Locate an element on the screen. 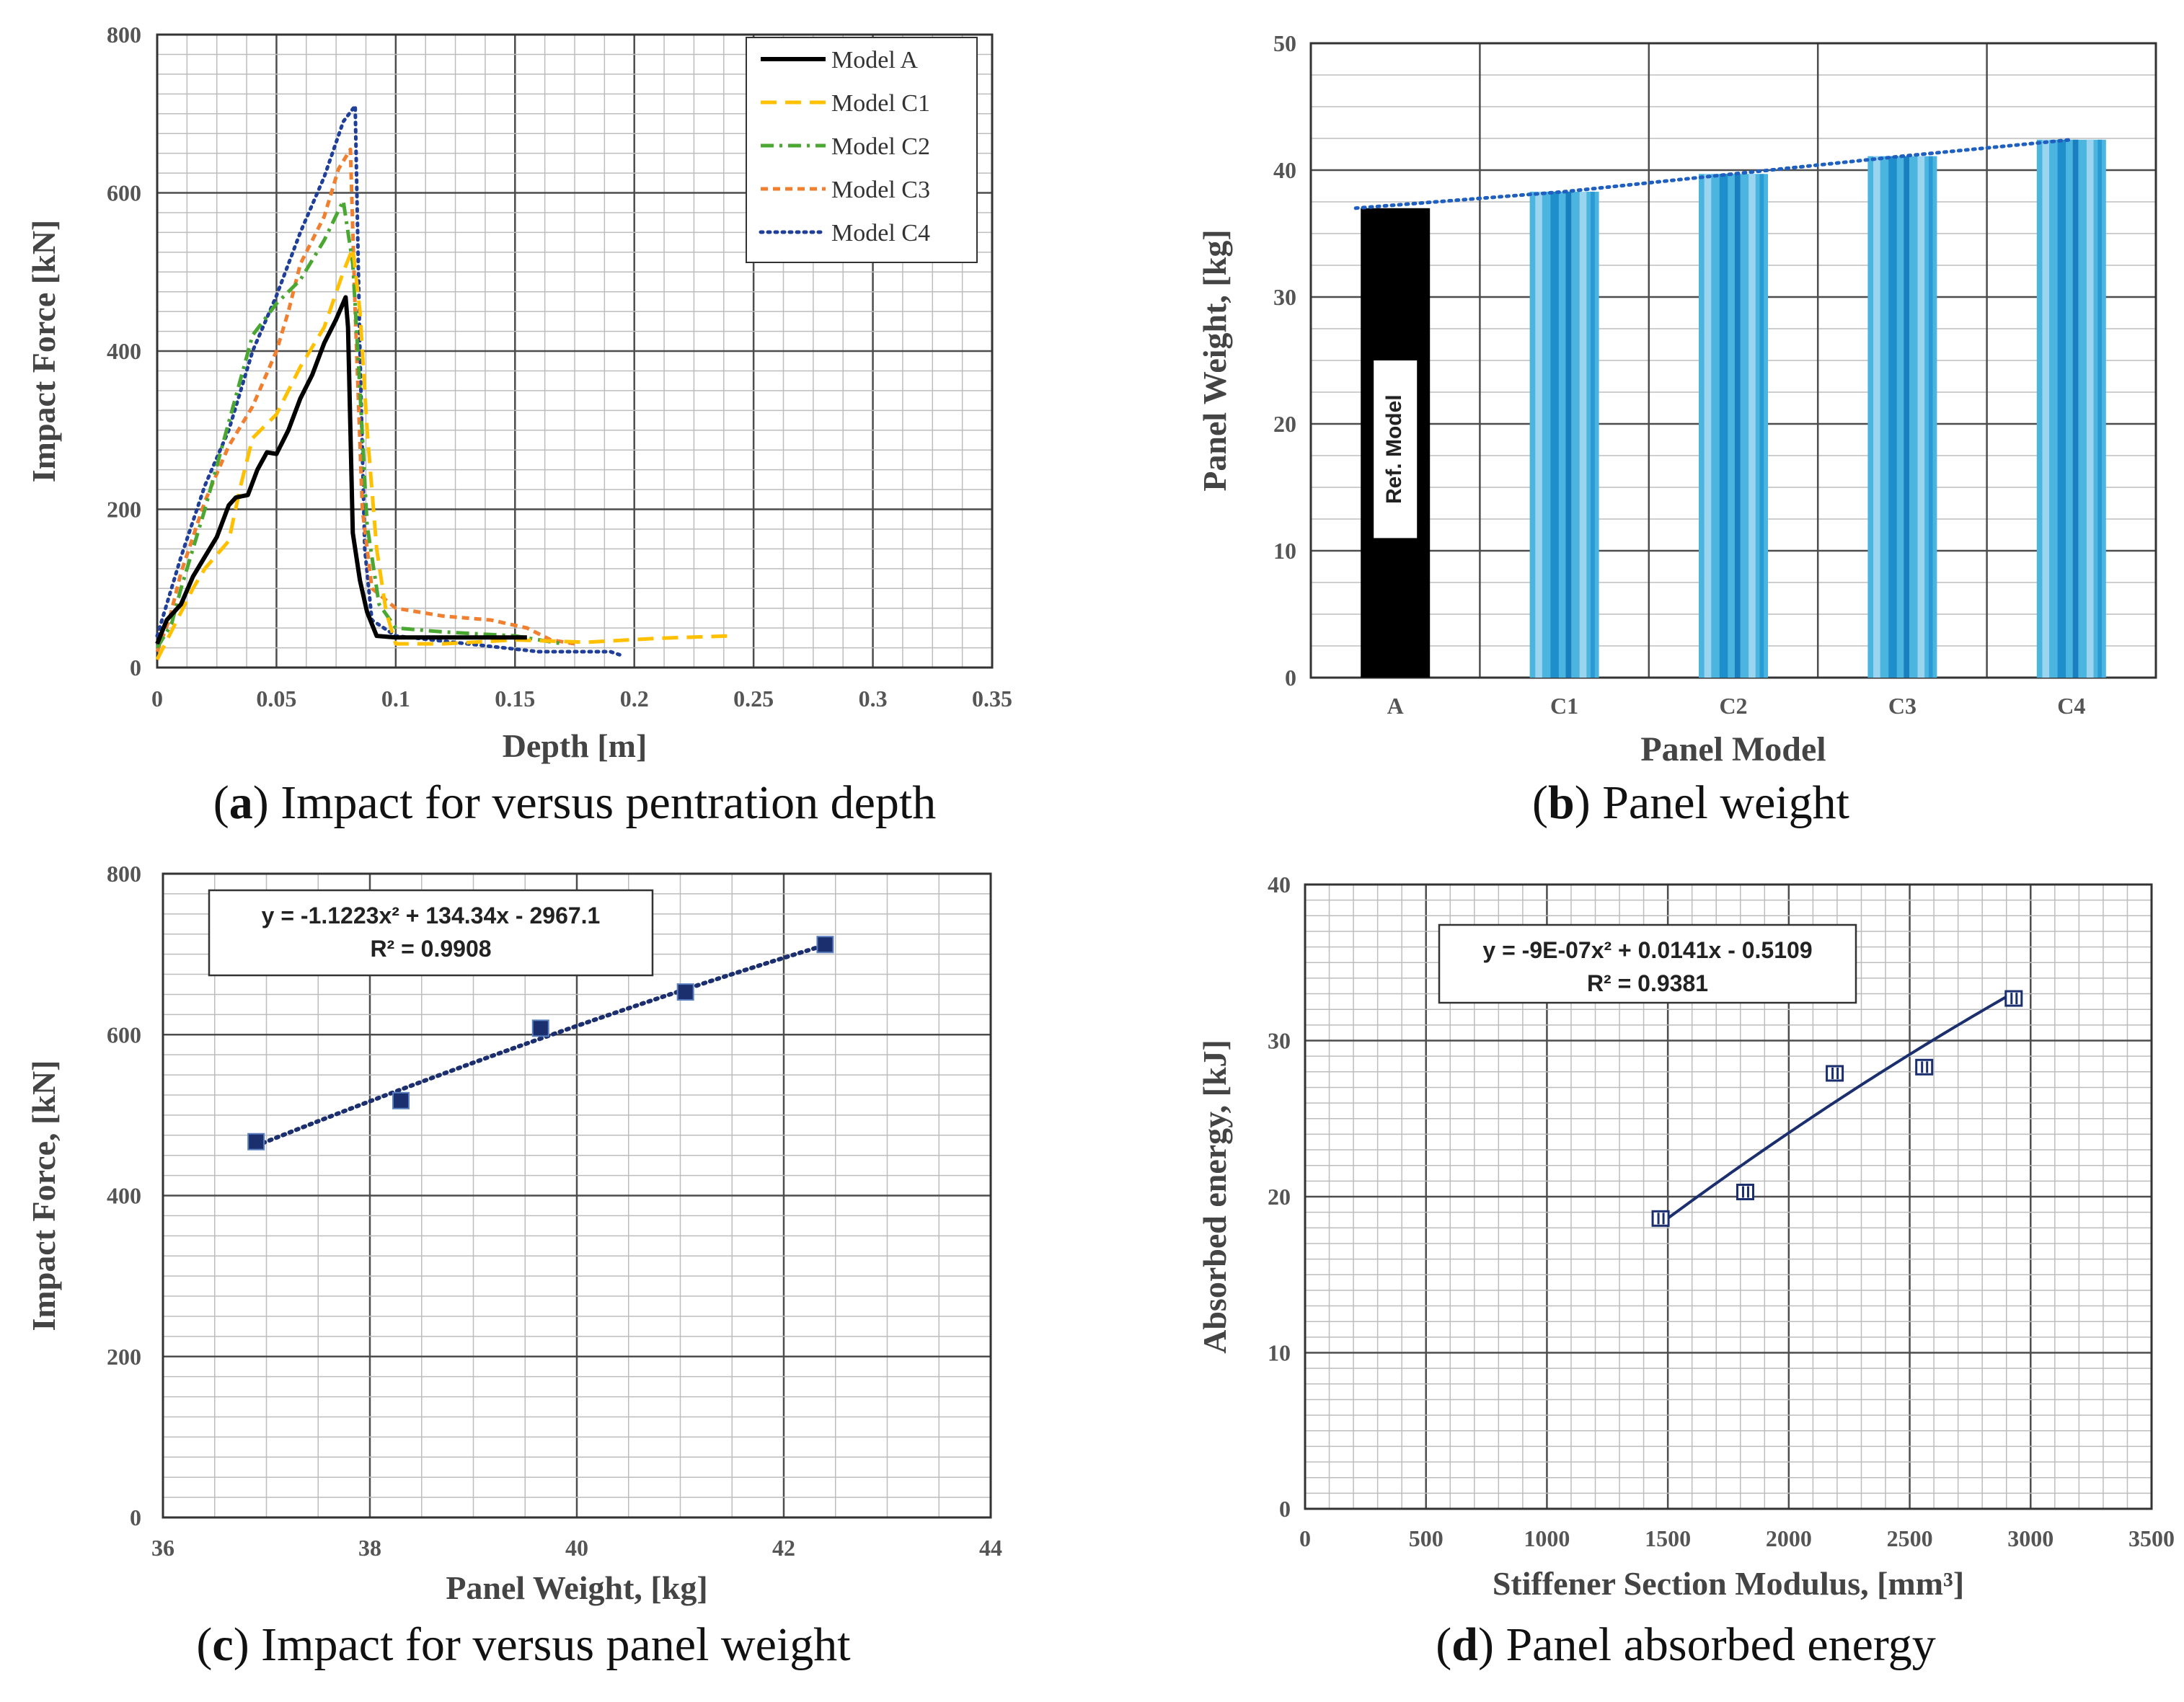  legend-label: Model C2 is located at coordinates (880, 146).